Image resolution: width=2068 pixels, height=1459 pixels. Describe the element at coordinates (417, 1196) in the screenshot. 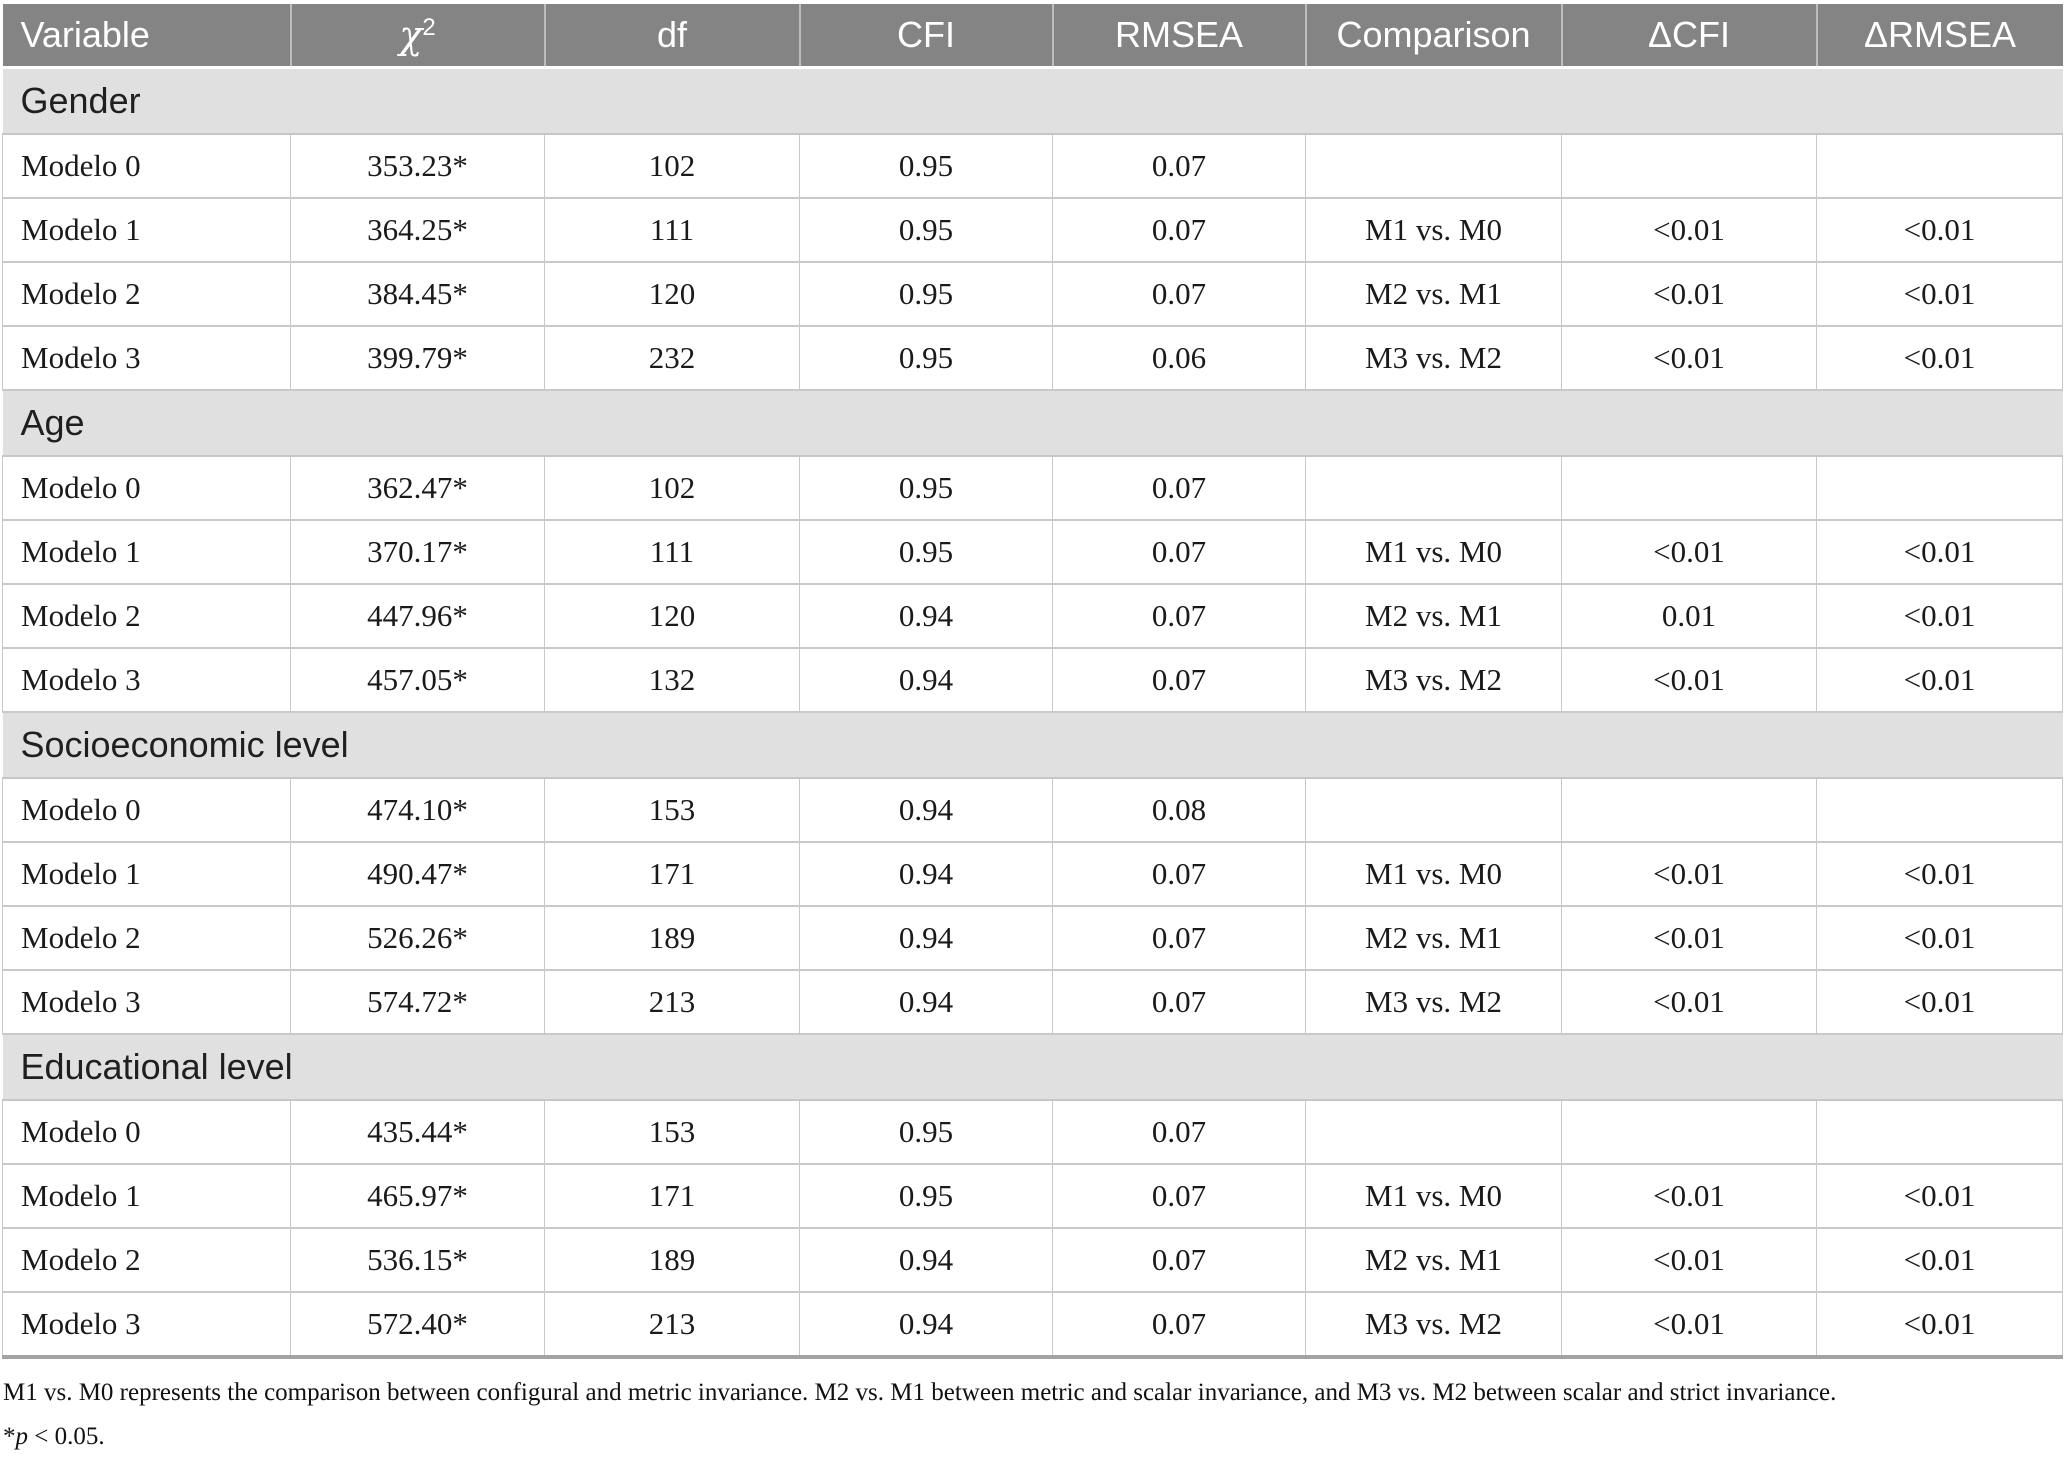

I see `cell-chi-squared: 465.97*` at that location.